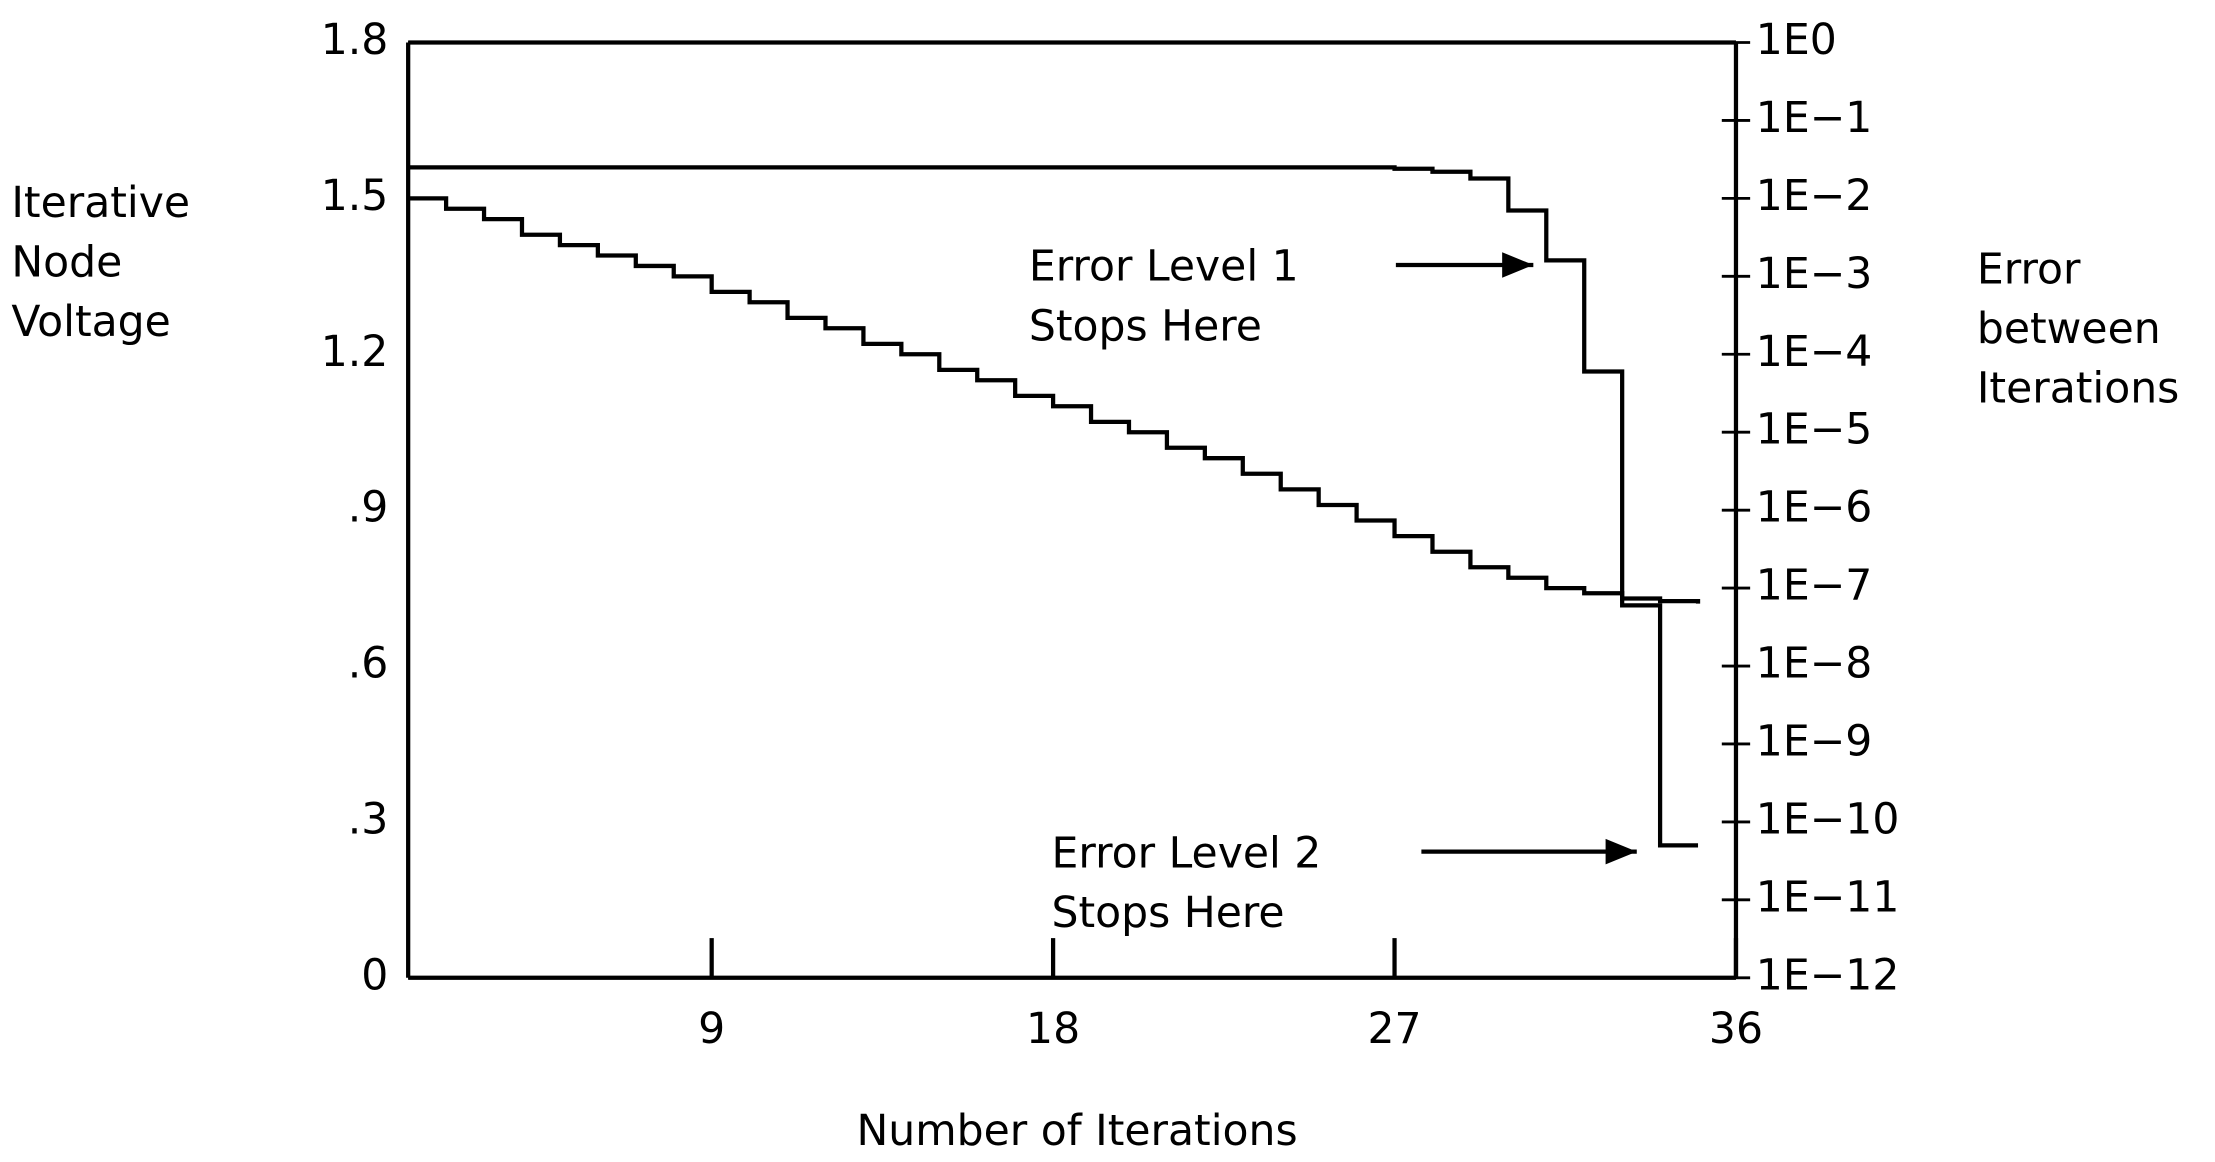 This screenshot has height=1162, width=2215. Describe the element at coordinates (90, 322) in the screenshot. I see `y-axis-label: Voltage` at that location.